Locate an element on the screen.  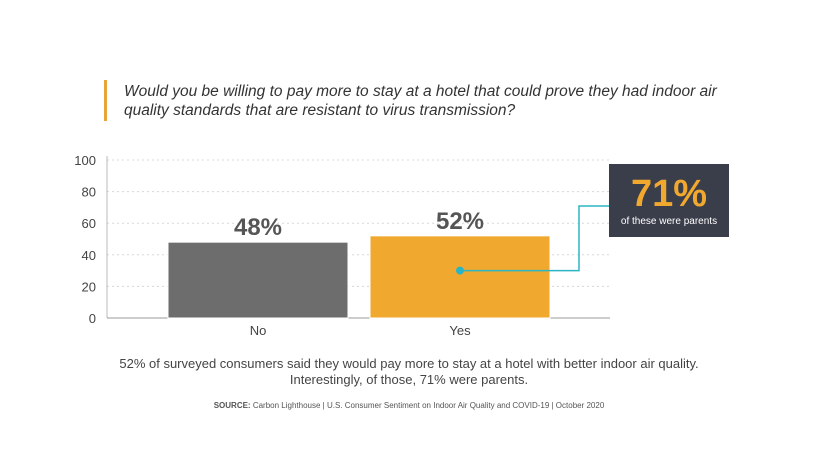
y-tick-label: 20 is located at coordinates (89, 286).